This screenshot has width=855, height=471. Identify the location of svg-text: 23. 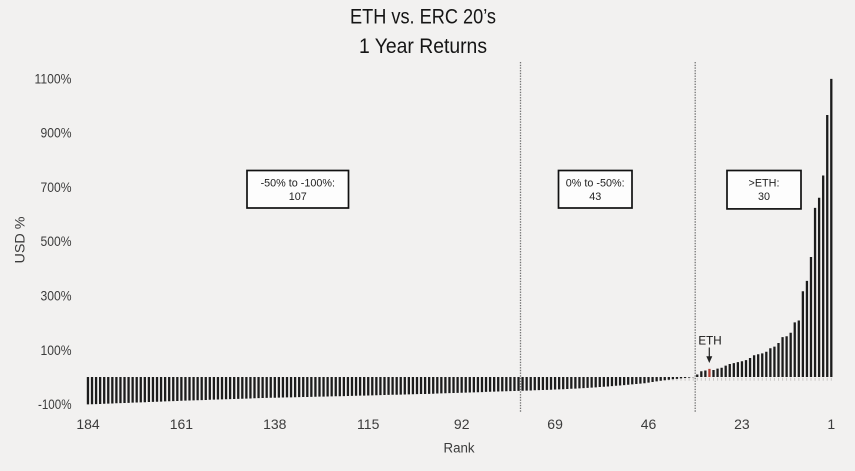
(742, 424).